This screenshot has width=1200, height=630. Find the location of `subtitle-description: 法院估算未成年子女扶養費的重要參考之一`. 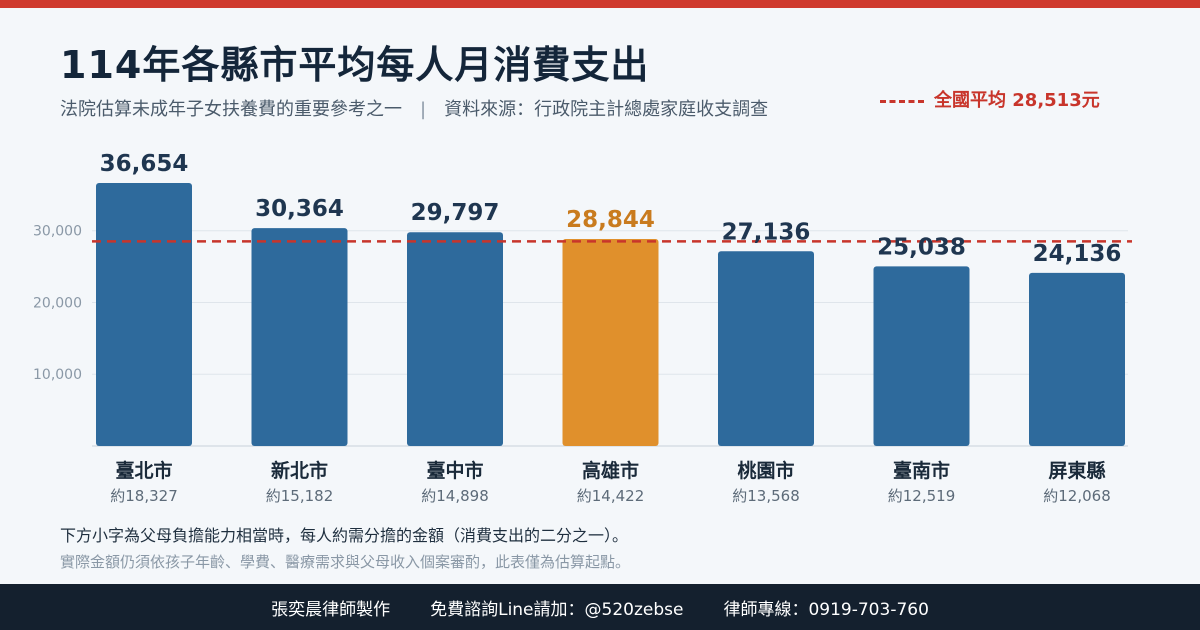

subtitle-description: 法院估算未成年子女扶養費的重要參考之一 is located at coordinates (231, 109).